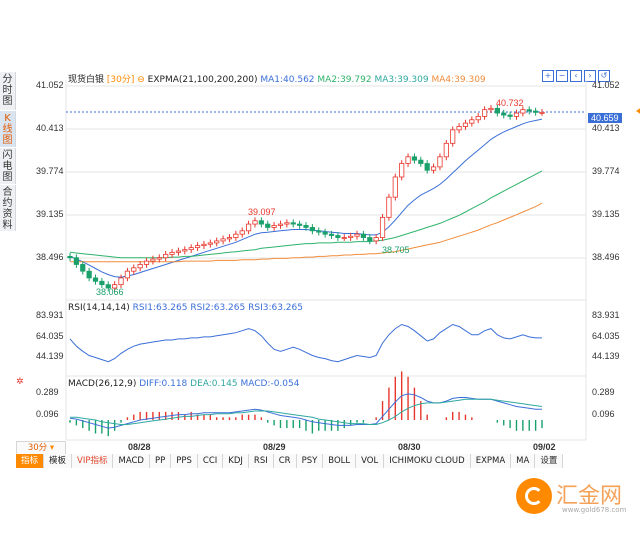 This screenshot has width=640, height=539. What do you see at coordinates (93, 461) in the screenshot?
I see `toolbar-tab: VIP指标` at bounding box center [93, 461].